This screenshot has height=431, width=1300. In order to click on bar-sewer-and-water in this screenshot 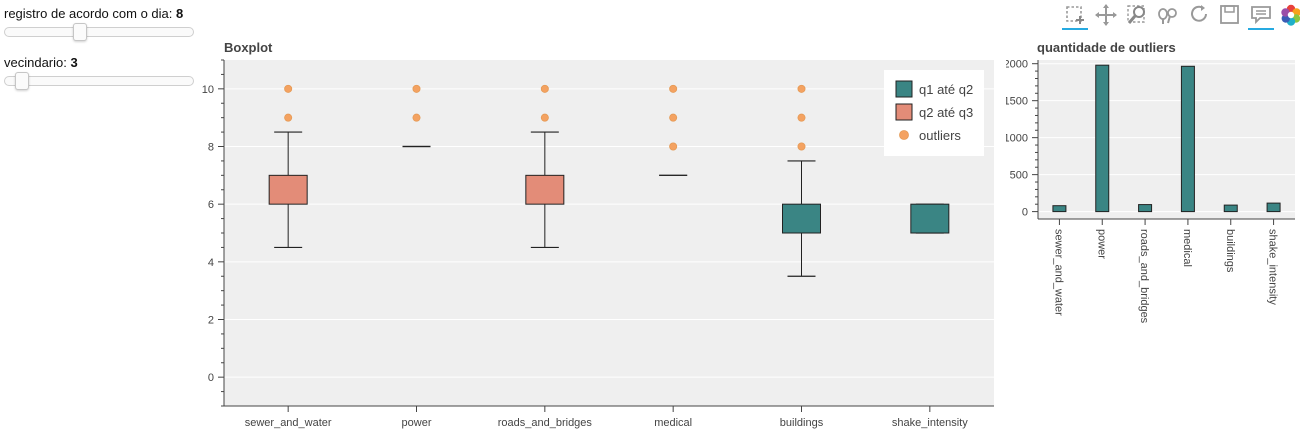, I will do `click(1059, 209)`.